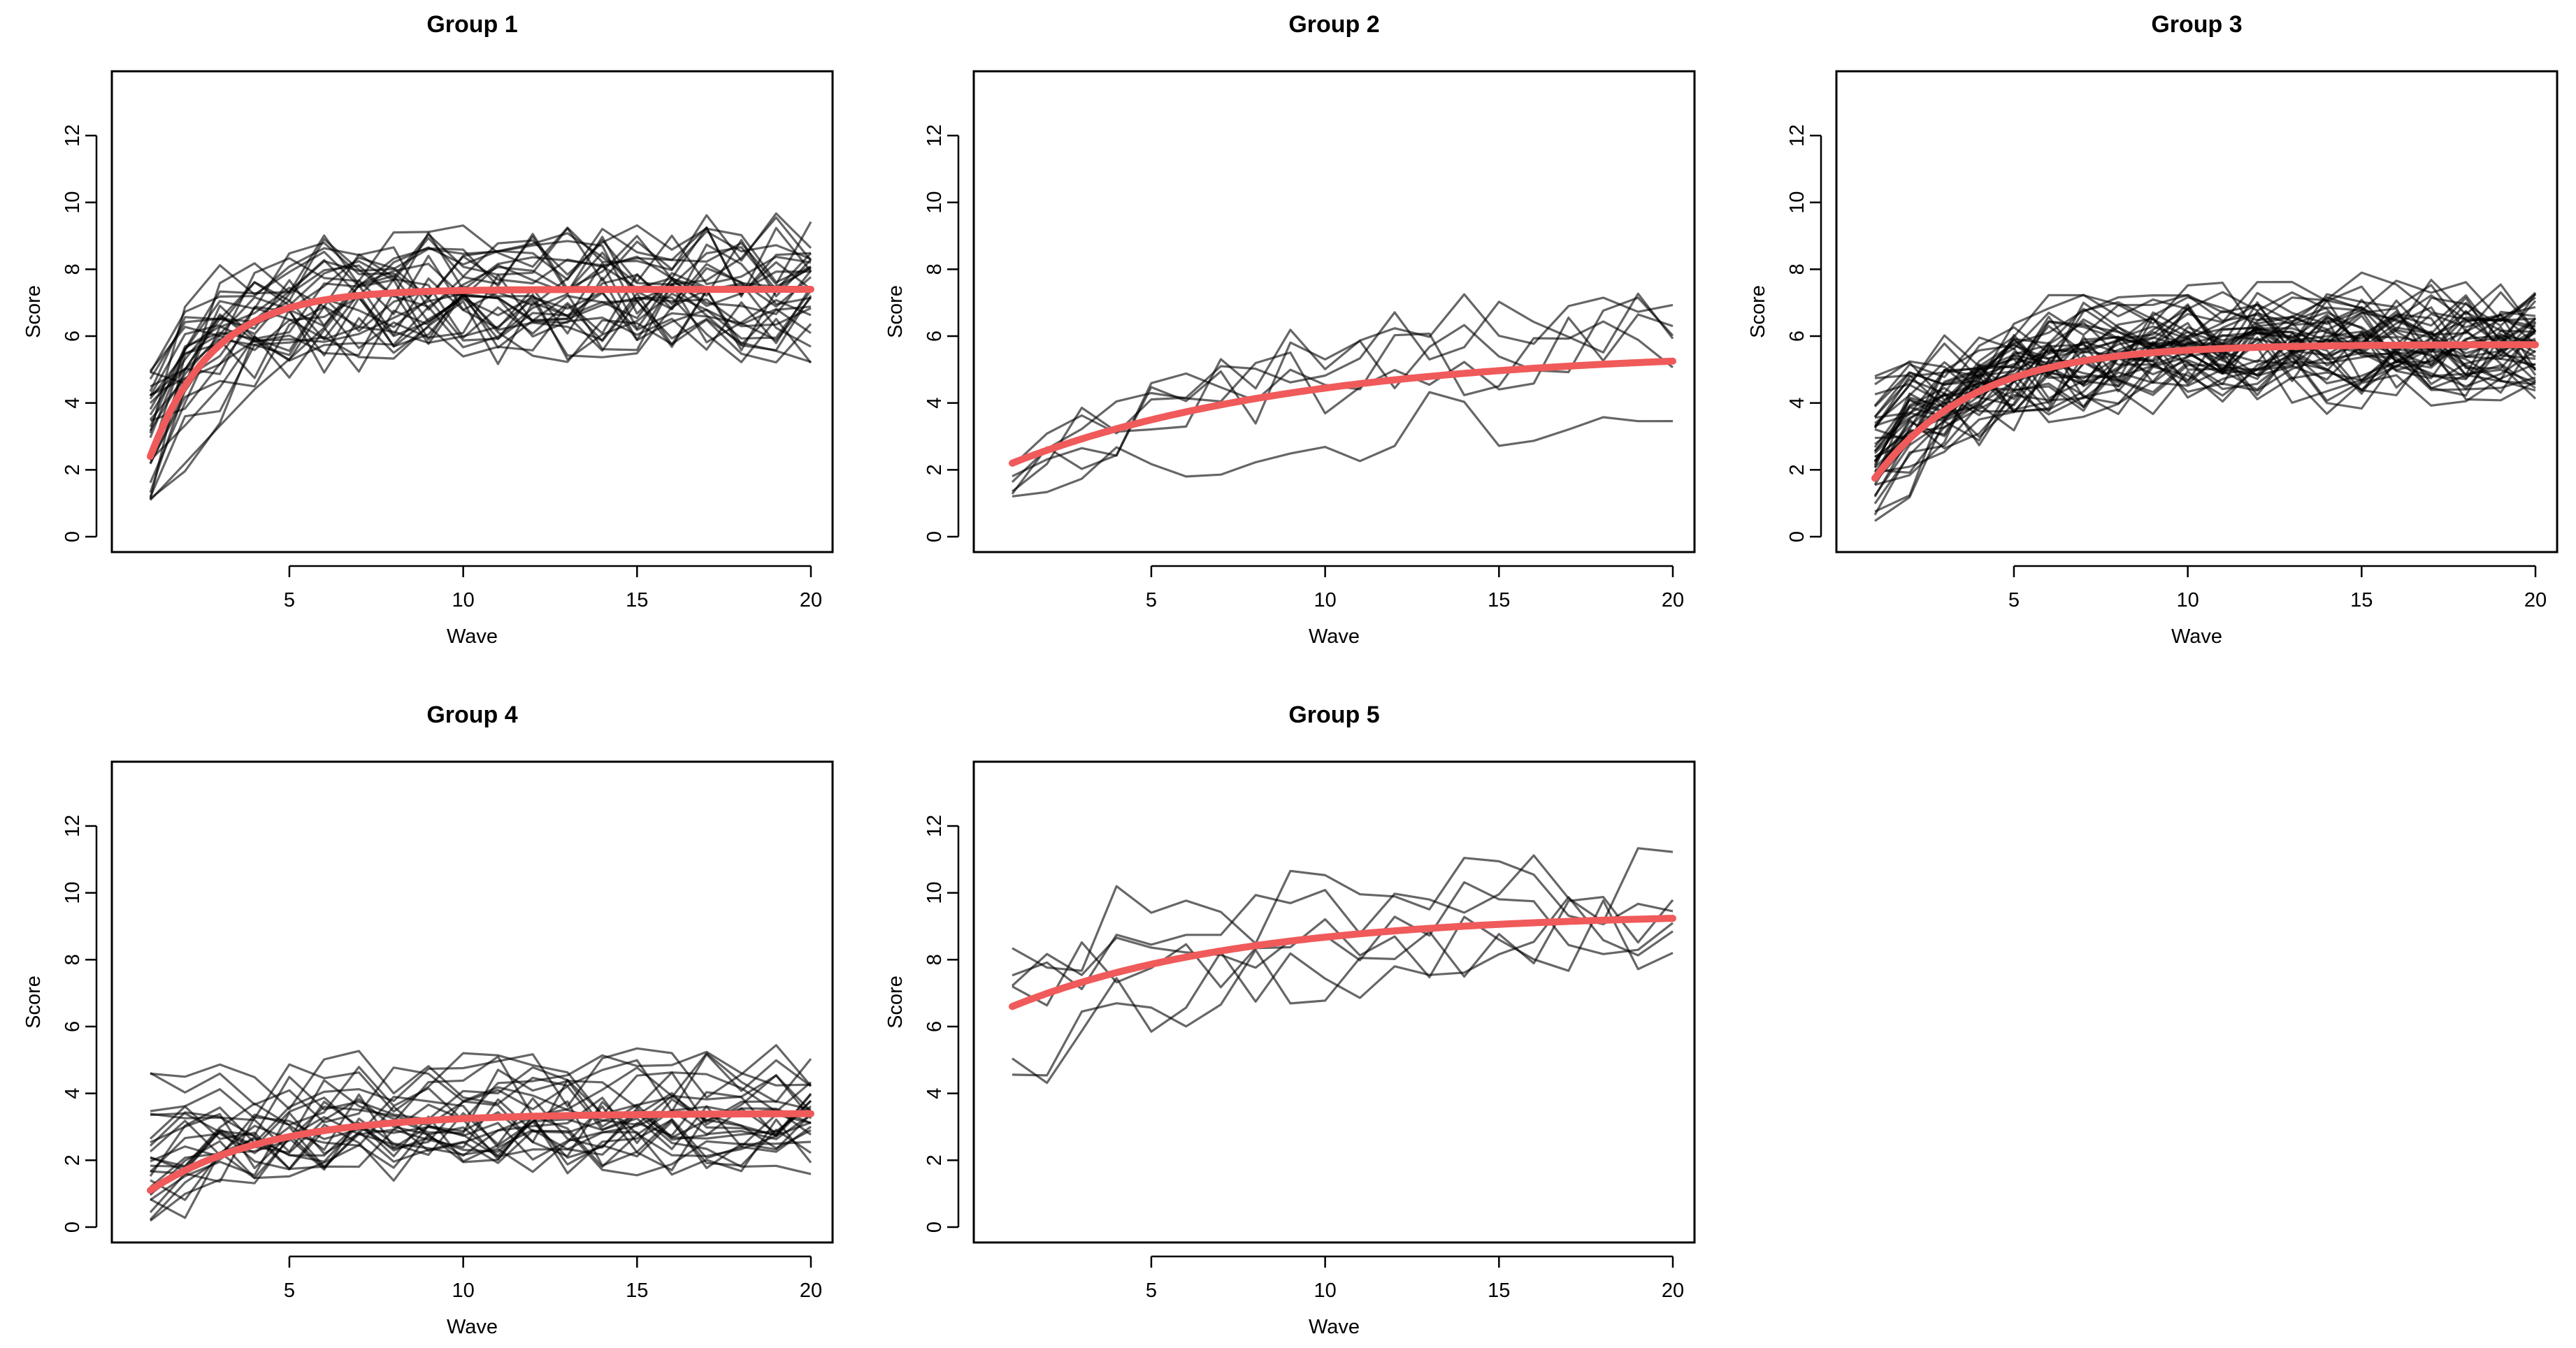  What do you see at coordinates (934, 269) in the screenshot?
I see `y-tick-label: 8` at bounding box center [934, 269].